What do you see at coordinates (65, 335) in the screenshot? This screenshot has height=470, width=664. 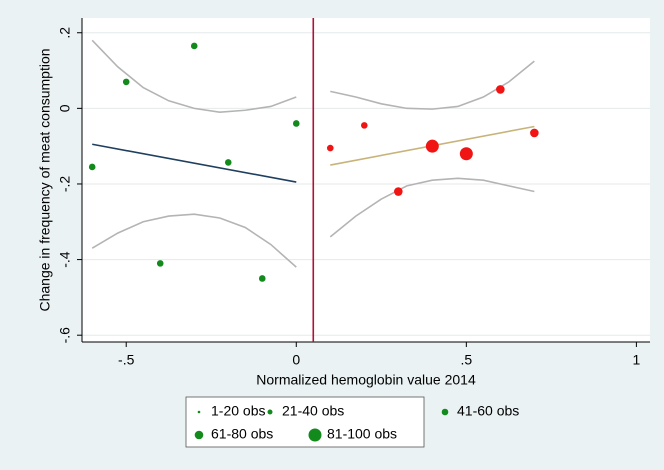 I see `y-tick-label: -.6` at bounding box center [65, 335].